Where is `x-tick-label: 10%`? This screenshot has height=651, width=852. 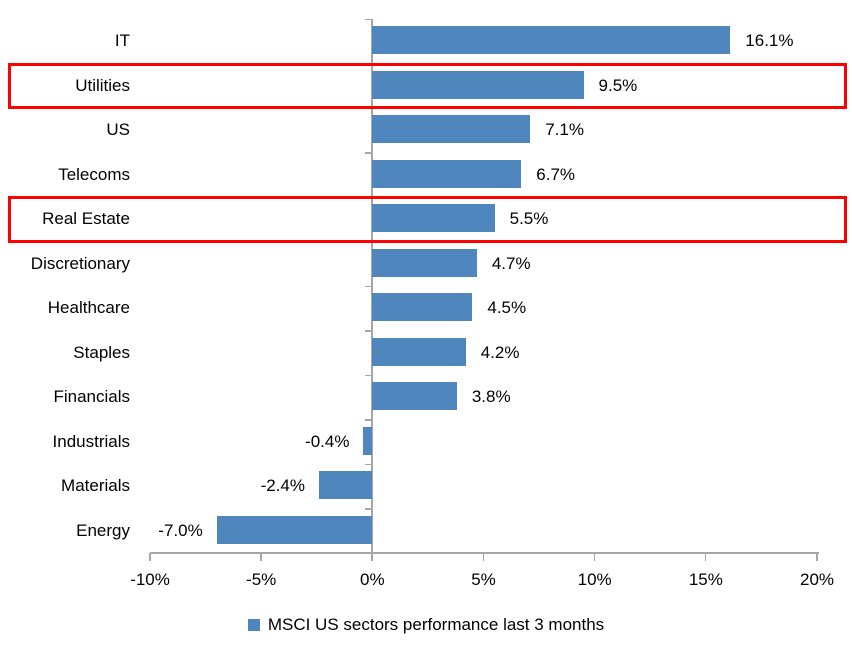
x-tick-label: 10% is located at coordinates (594, 579).